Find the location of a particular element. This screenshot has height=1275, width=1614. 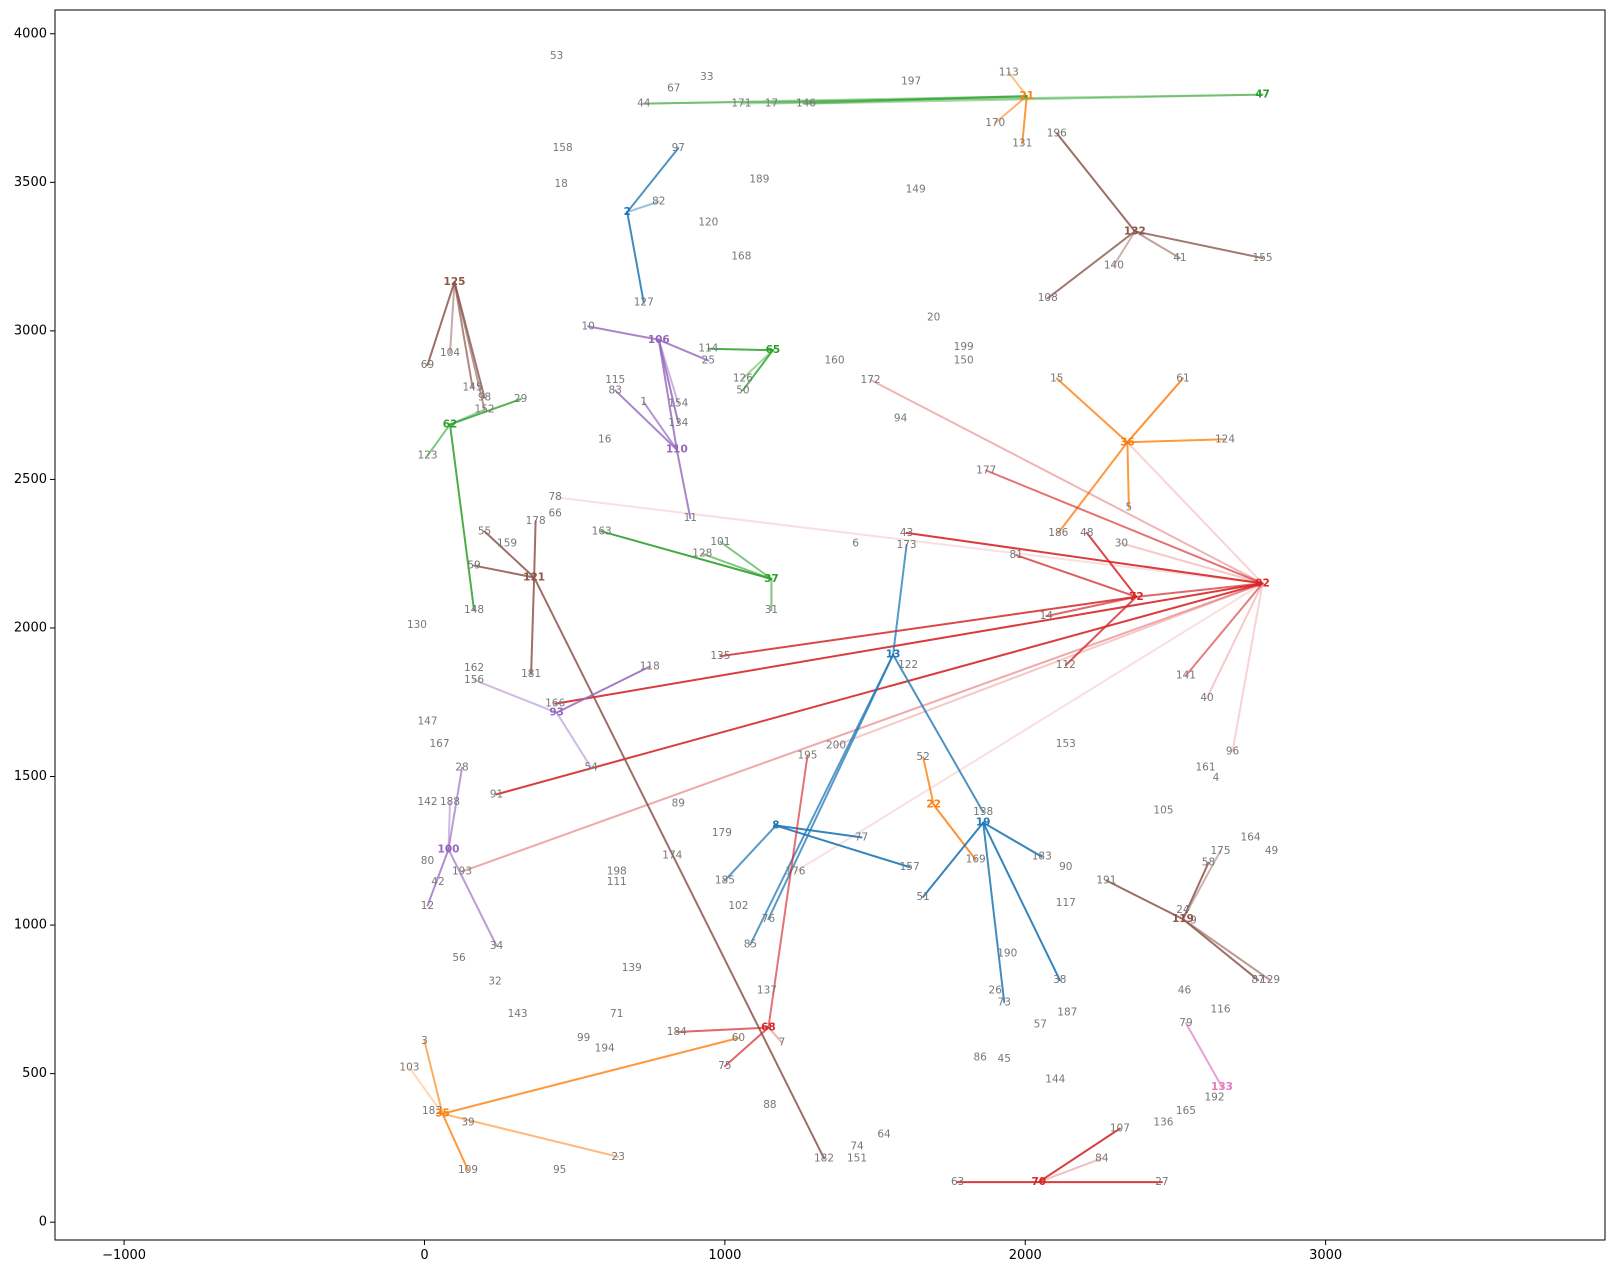

node-label-86: 86 is located at coordinates (981, 1057).